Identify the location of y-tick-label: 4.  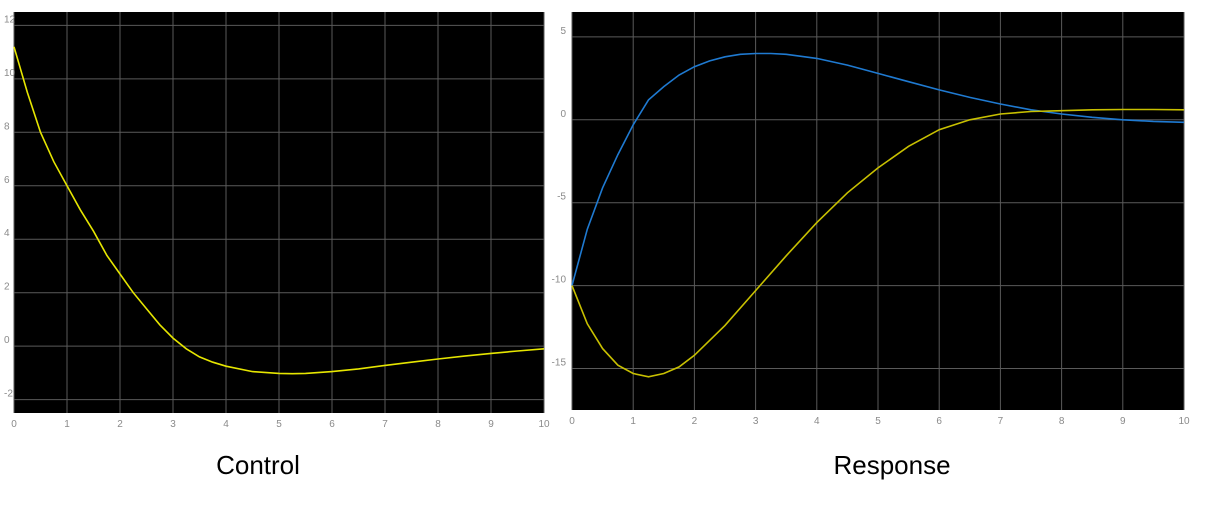
(7, 233).